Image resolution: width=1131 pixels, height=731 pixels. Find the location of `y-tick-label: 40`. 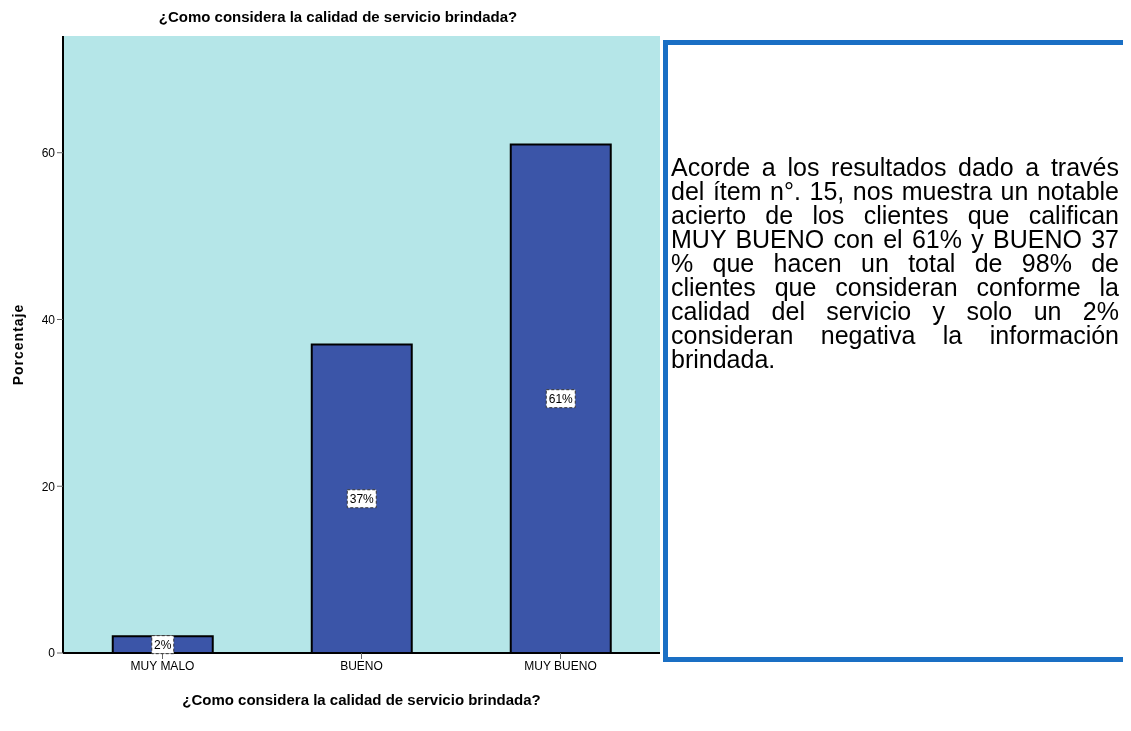

y-tick-label: 40 is located at coordinates (48, 319).